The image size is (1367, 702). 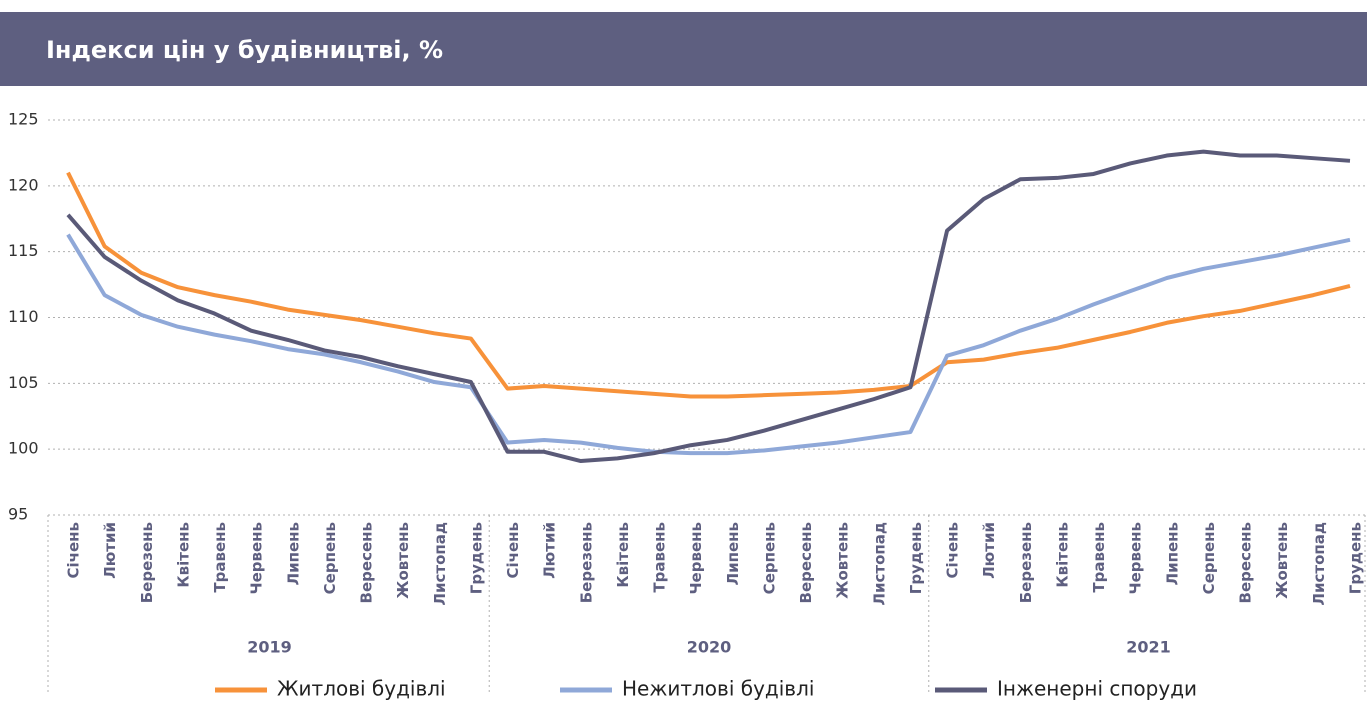 What do you see at coordinates (23, 119) in the screenshot?
I see `y-tick-label: 125` at bounding box center [23, 119].